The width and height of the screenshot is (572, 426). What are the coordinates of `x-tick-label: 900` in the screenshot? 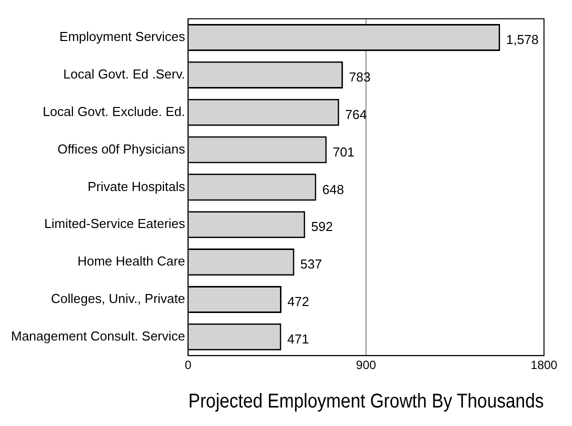 It's located at (366, 365).